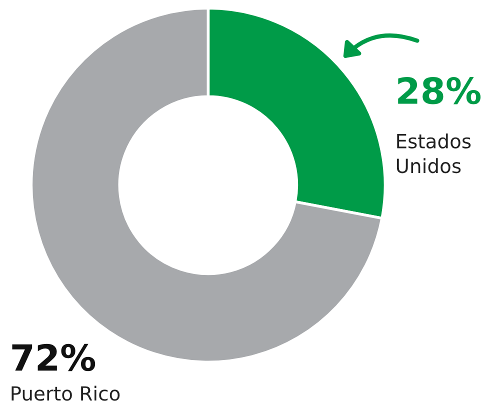  I want to click on data-label: 28%, so click(439, 90).